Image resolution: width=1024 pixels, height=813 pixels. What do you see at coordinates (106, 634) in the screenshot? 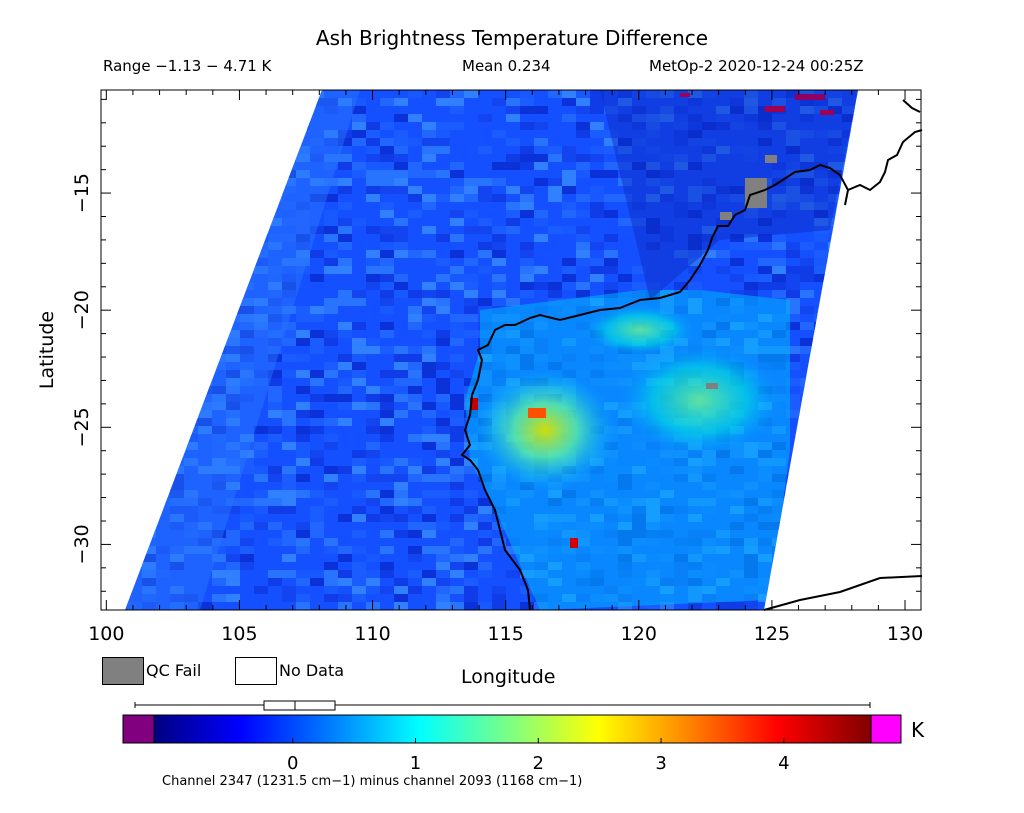
I see `x-tick-label: 100` at bounding box center [106, 634].